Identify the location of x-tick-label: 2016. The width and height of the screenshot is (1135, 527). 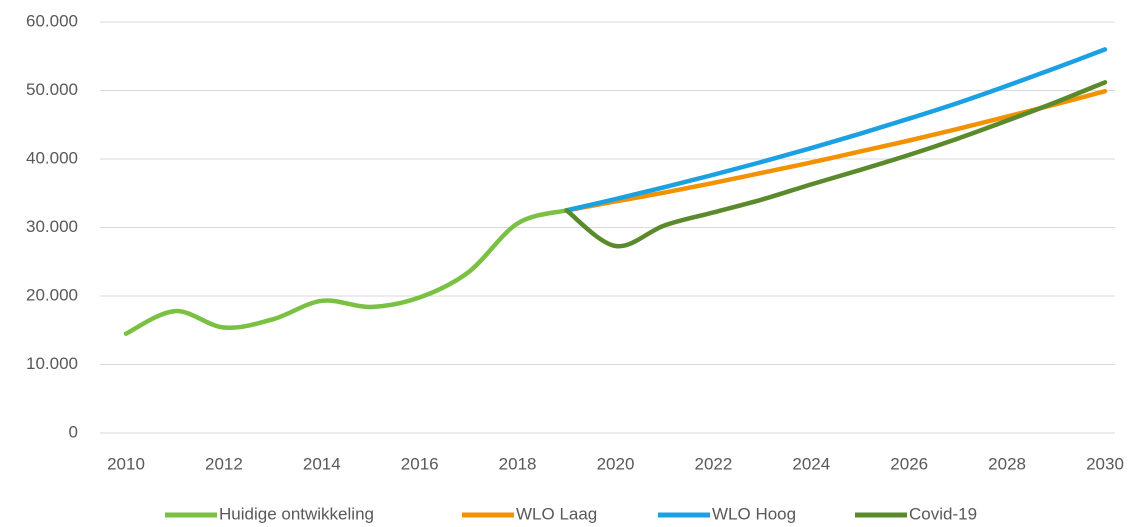
(420, 463).